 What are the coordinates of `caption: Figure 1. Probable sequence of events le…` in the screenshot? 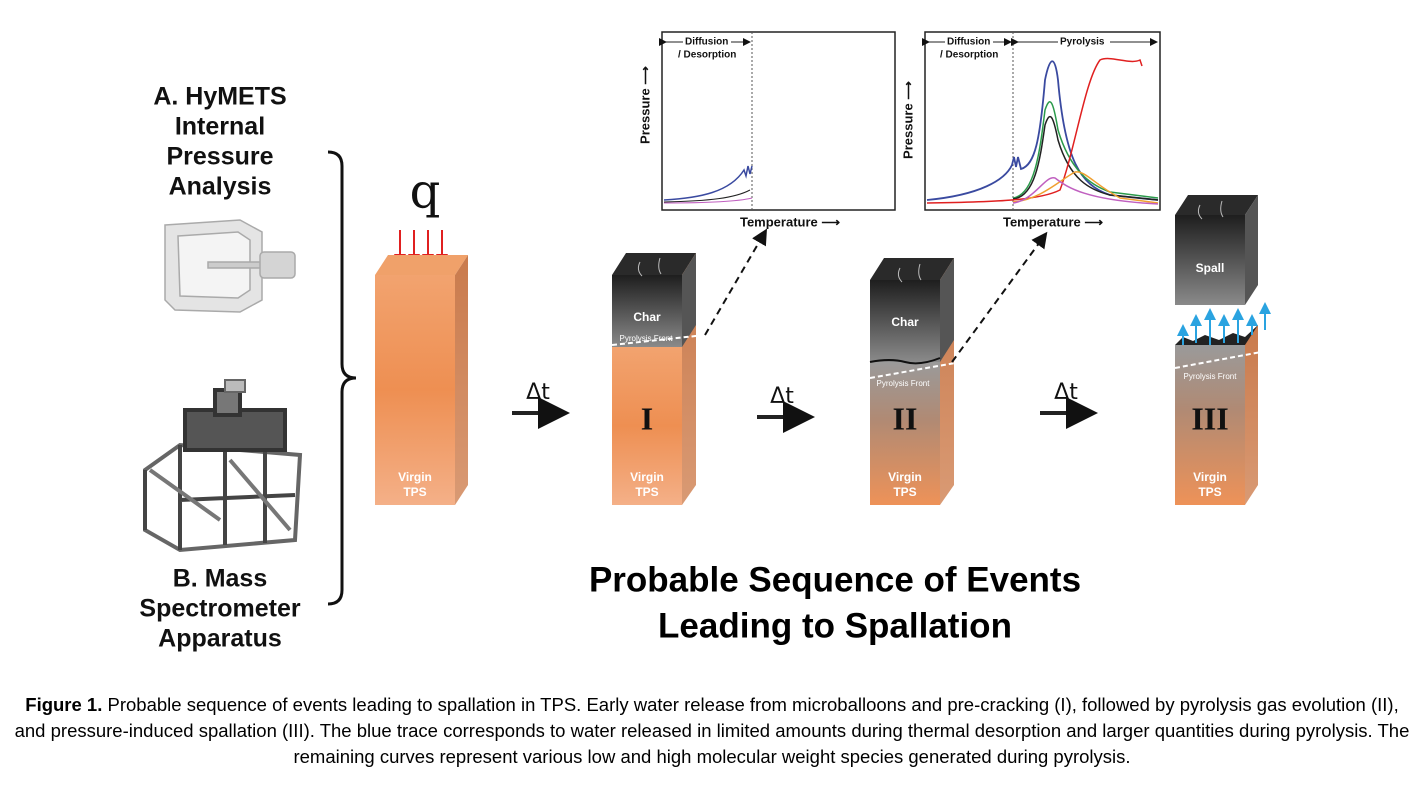 It's located at (712, 731).